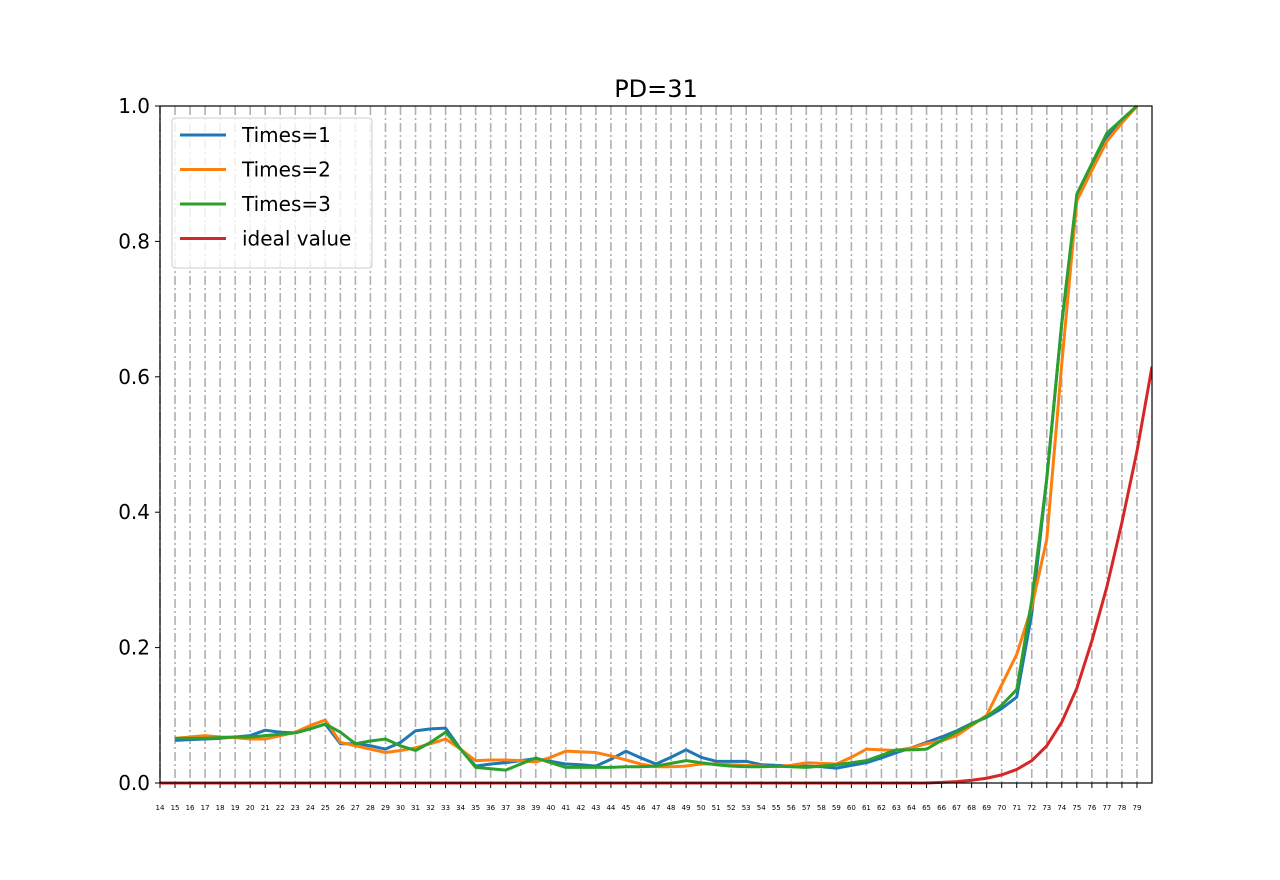 Image resolution: width=1280 pixels, height=880 pixels. I want to click on x-tick-label: 33, so click(445, 808).